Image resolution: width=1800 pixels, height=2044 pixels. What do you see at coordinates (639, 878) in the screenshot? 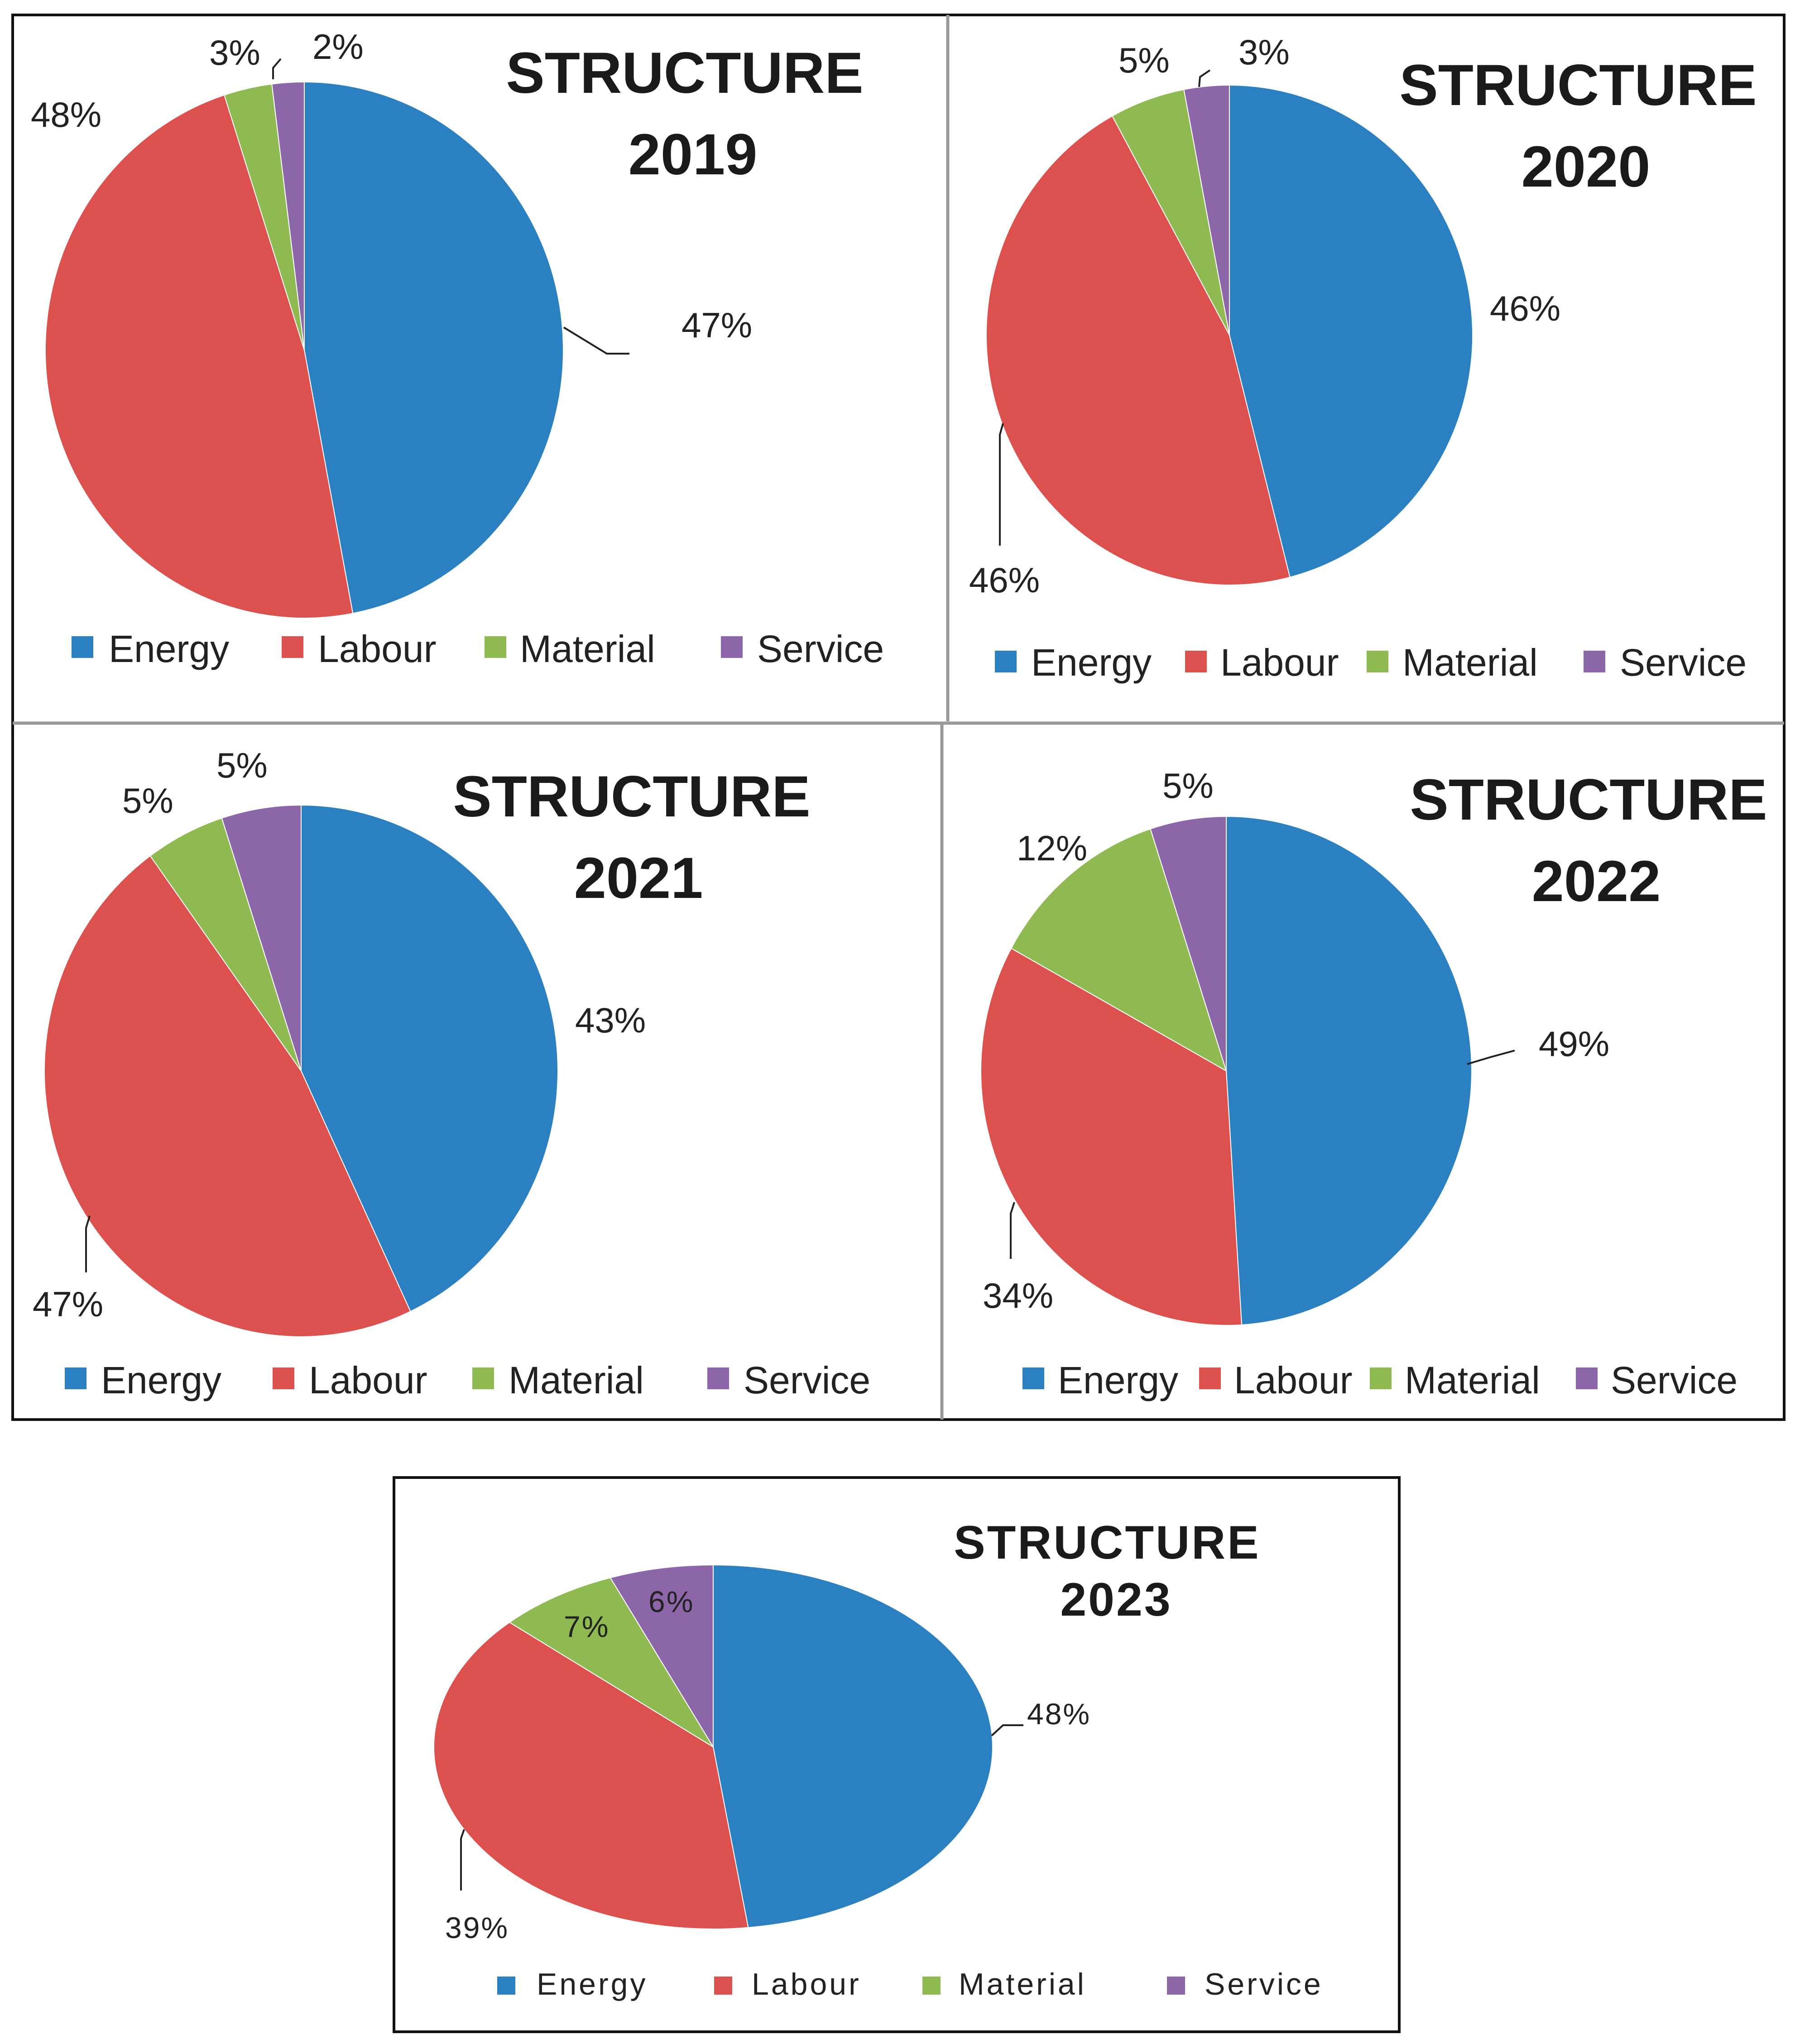
I see `title-2021-line2: 2021` at bounding box center [639, 878].